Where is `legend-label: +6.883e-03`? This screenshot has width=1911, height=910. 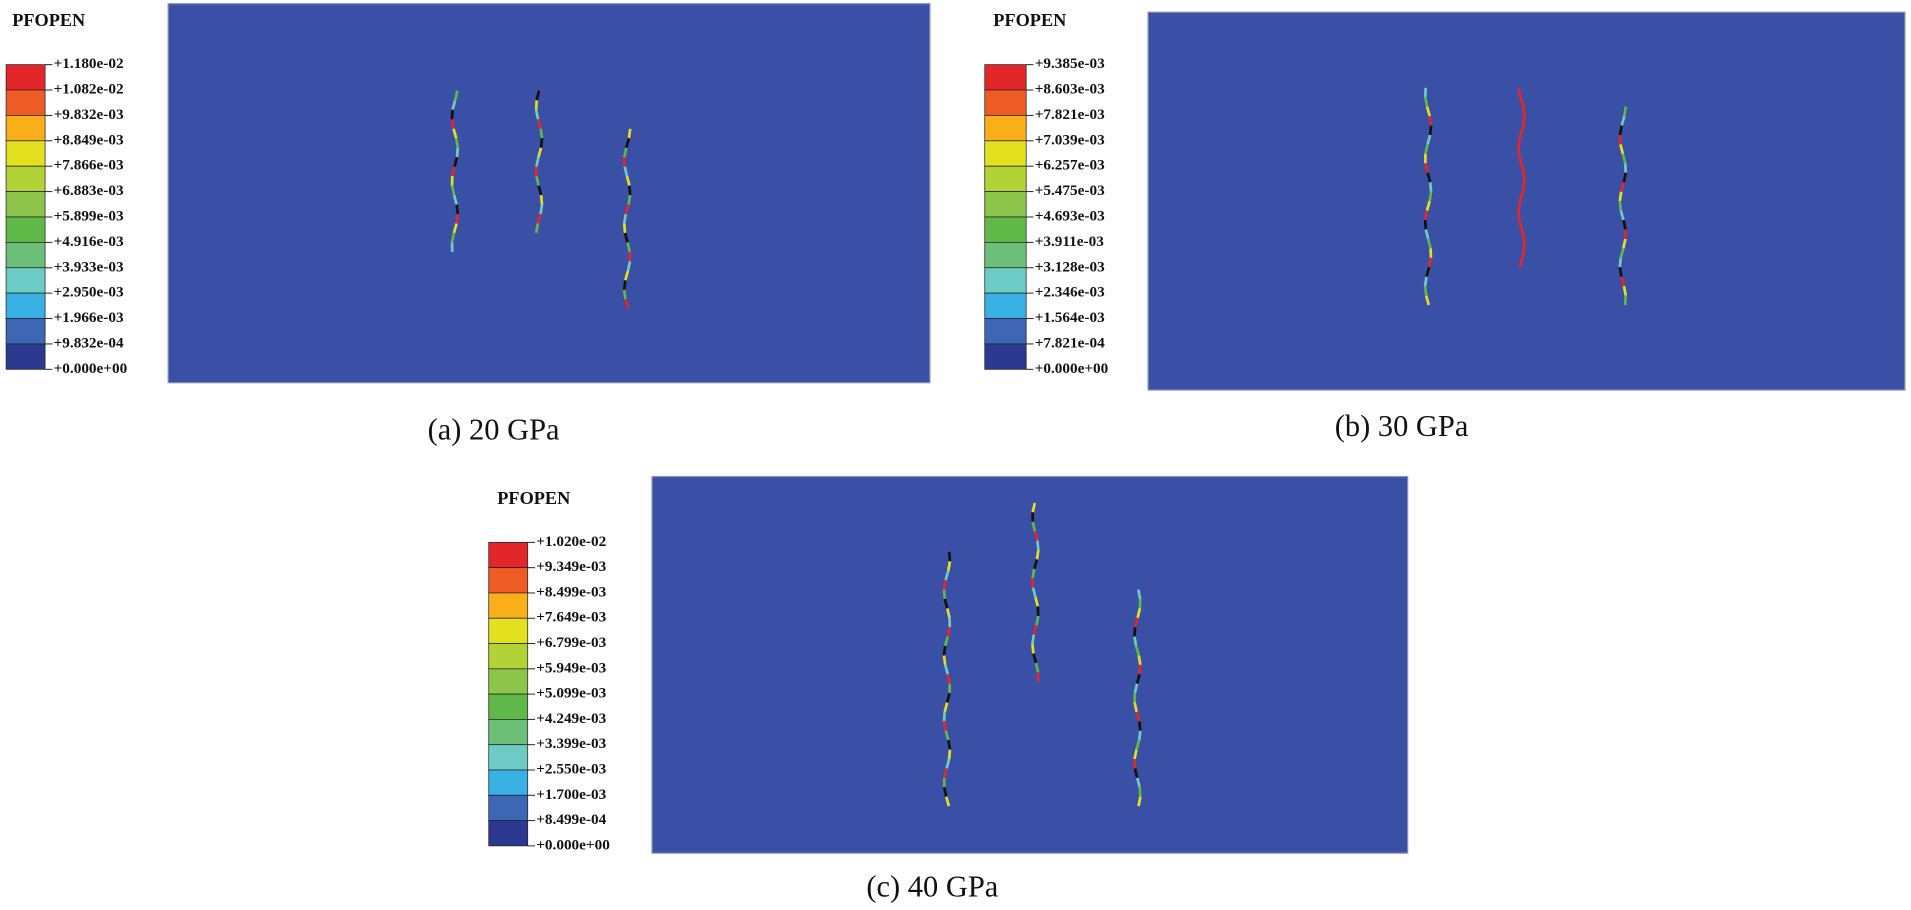 legend-label: +6.883e-03 is located at coordinates (89, 190).